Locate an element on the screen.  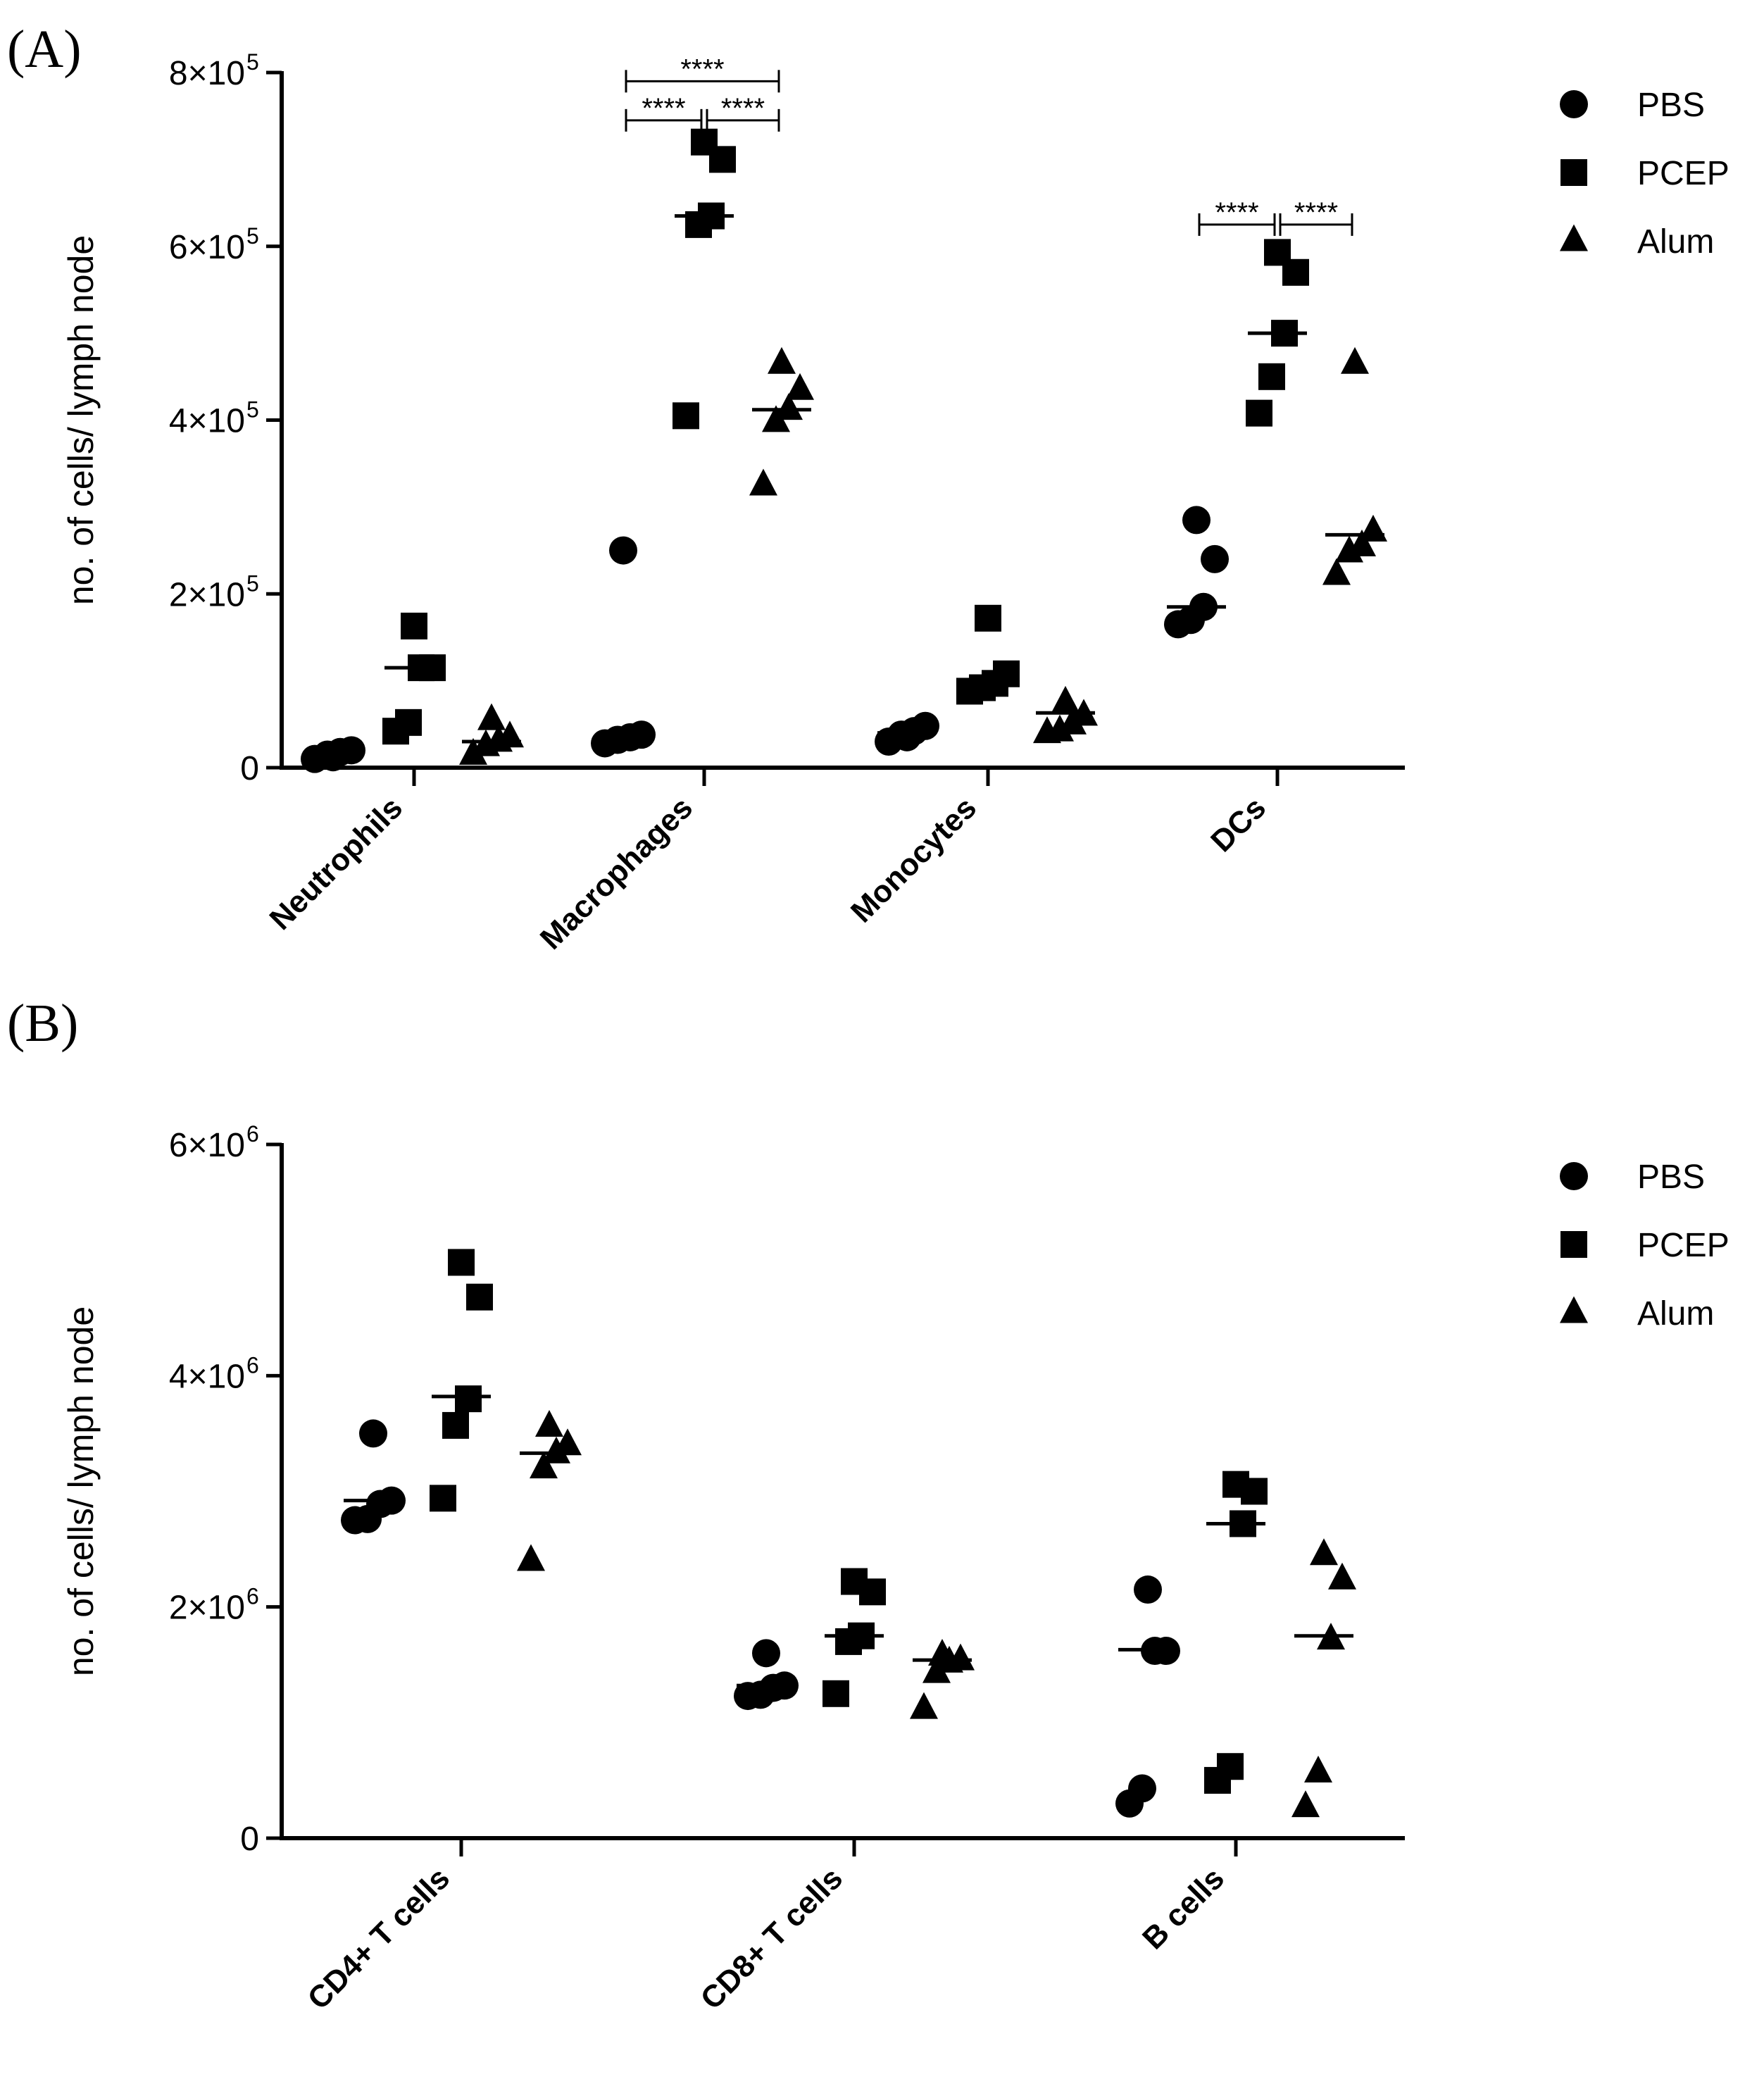
legend-label: PBS is located at coordinates (1671, 1177).